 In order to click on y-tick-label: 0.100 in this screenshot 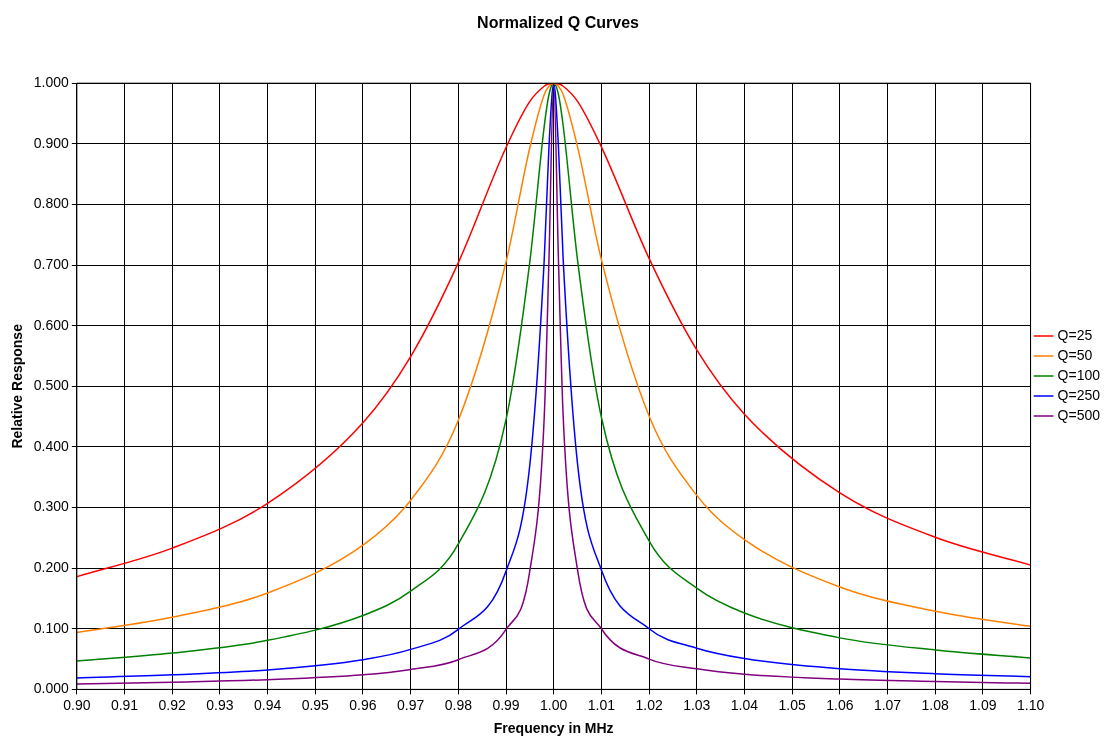, I will do `click(51, 627)`.